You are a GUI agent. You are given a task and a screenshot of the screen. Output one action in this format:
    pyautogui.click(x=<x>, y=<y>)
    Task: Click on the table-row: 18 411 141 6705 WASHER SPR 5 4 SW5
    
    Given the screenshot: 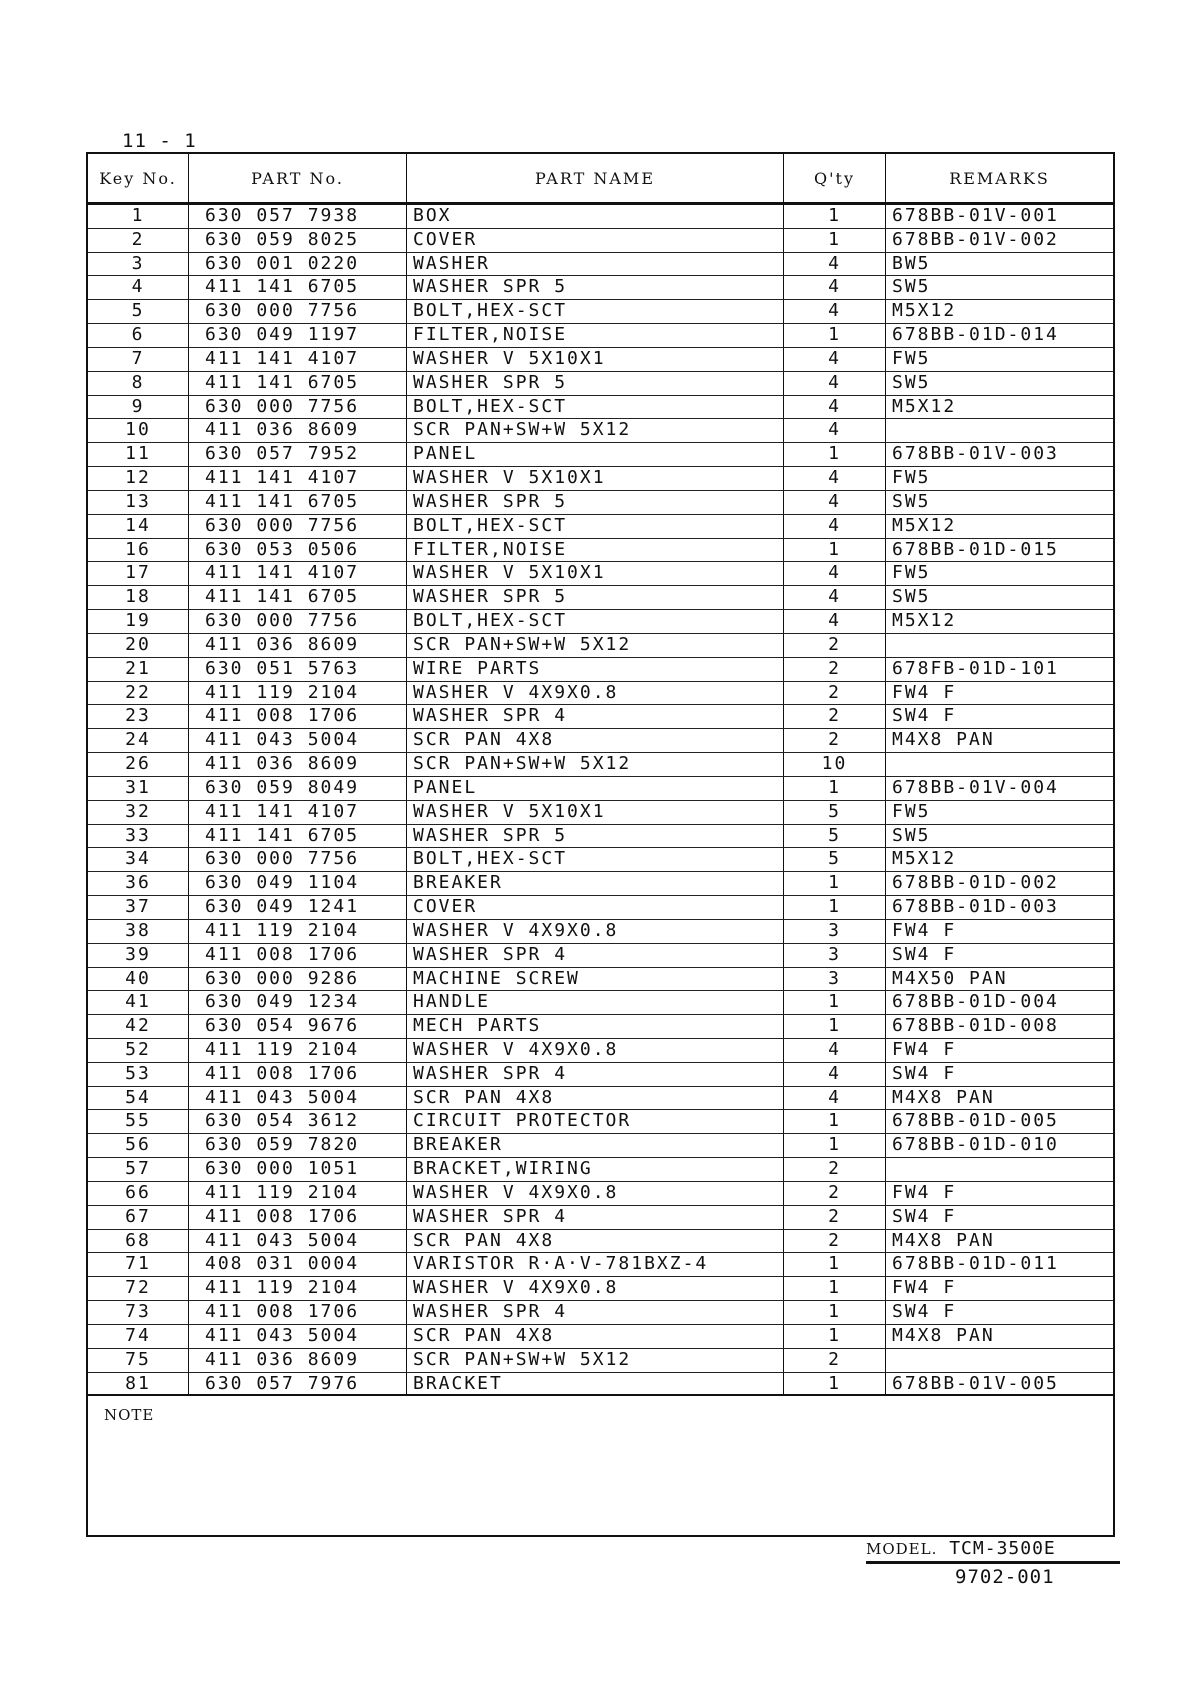 What is the action you would take?
    pyautogui.click(x=600, y=598)
    